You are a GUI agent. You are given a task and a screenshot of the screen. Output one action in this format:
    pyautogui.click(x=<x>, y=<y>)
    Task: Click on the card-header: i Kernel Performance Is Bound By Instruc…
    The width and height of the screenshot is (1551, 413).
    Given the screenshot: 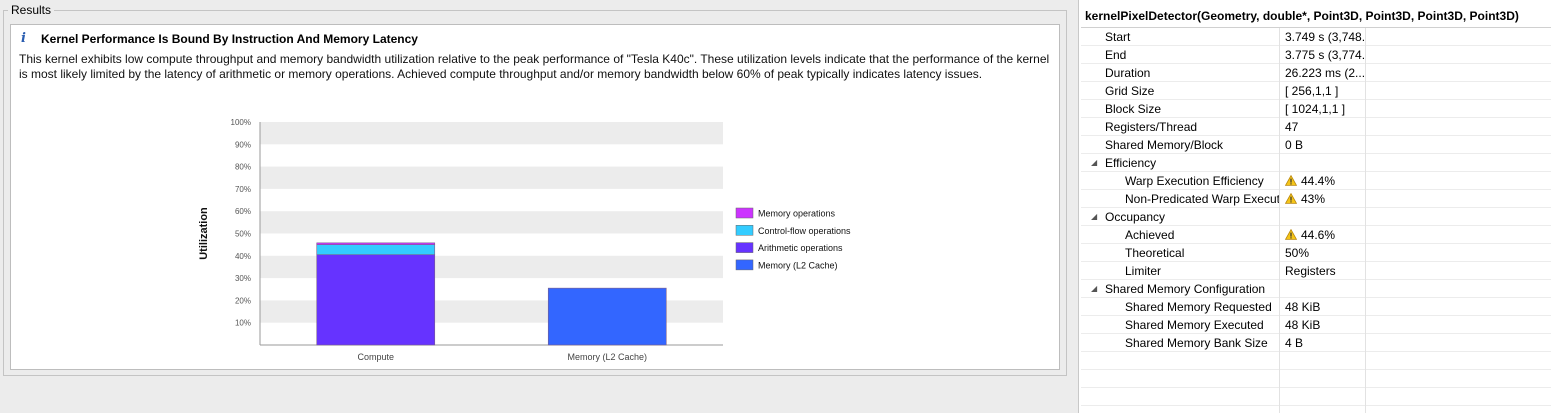 What is the action you would take?
    pyautogui.click(x=219, y=38)
    